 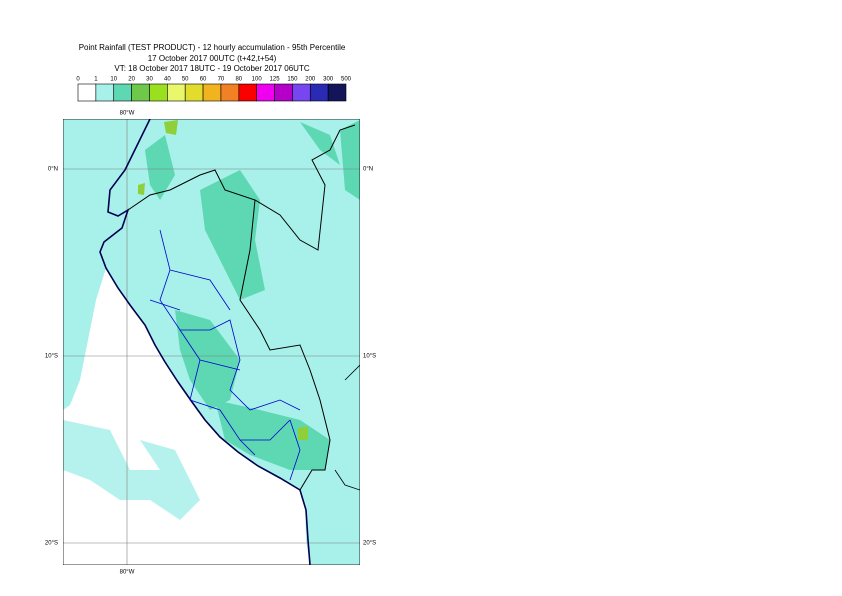 I want to click on province-border, so click(x=225, y=355).